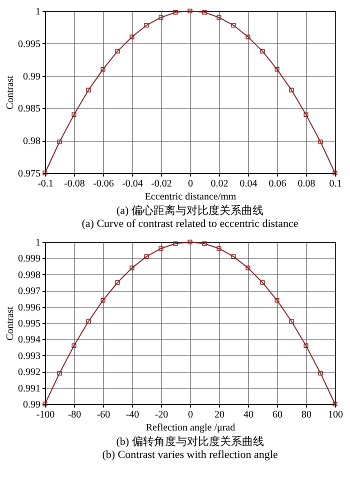 This screenshot has height=502, width=350. Describe the element at coordinates (132, 184) in the screenshot. I see `x-tick-label: -0.04` at that location.